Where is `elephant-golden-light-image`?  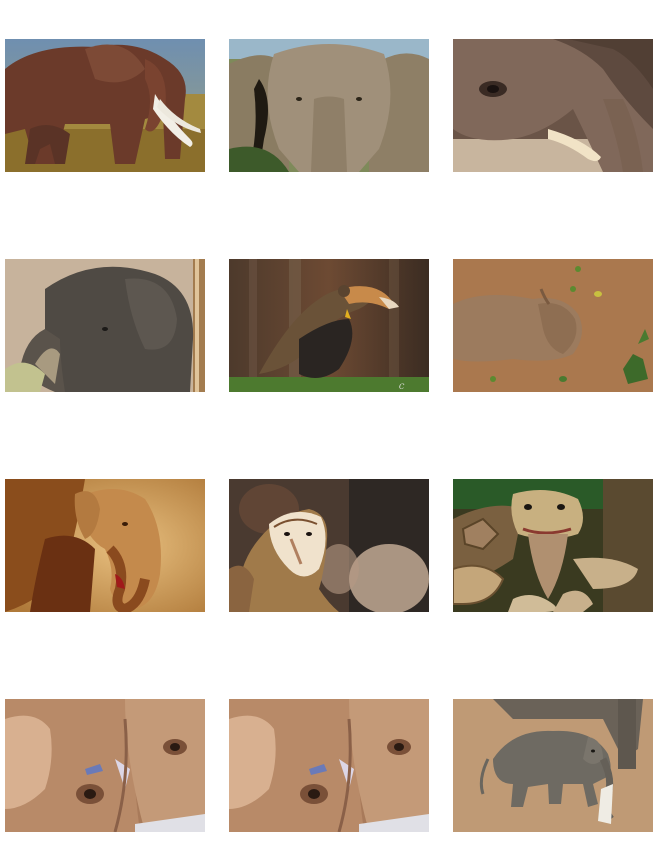
elephant-golden-light-image is located at coordinates (105, 545).